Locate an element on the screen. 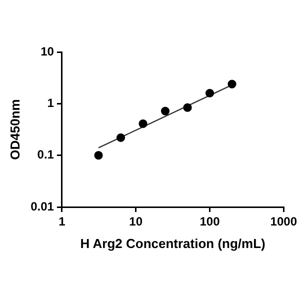  x-tick-label: 10 is located at coordinates (136, 221).